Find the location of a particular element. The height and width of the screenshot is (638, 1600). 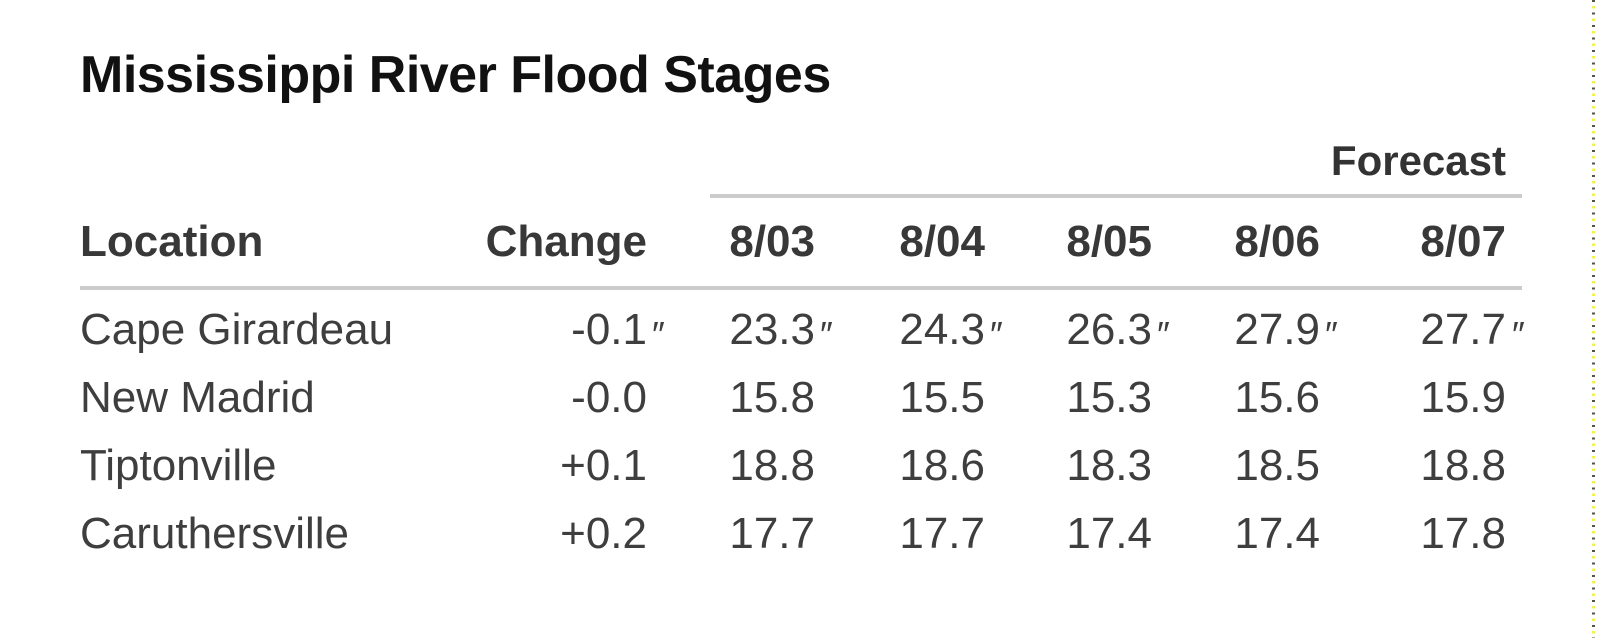

column-header-date: 8/07 is located at coordinates (1463, 241).